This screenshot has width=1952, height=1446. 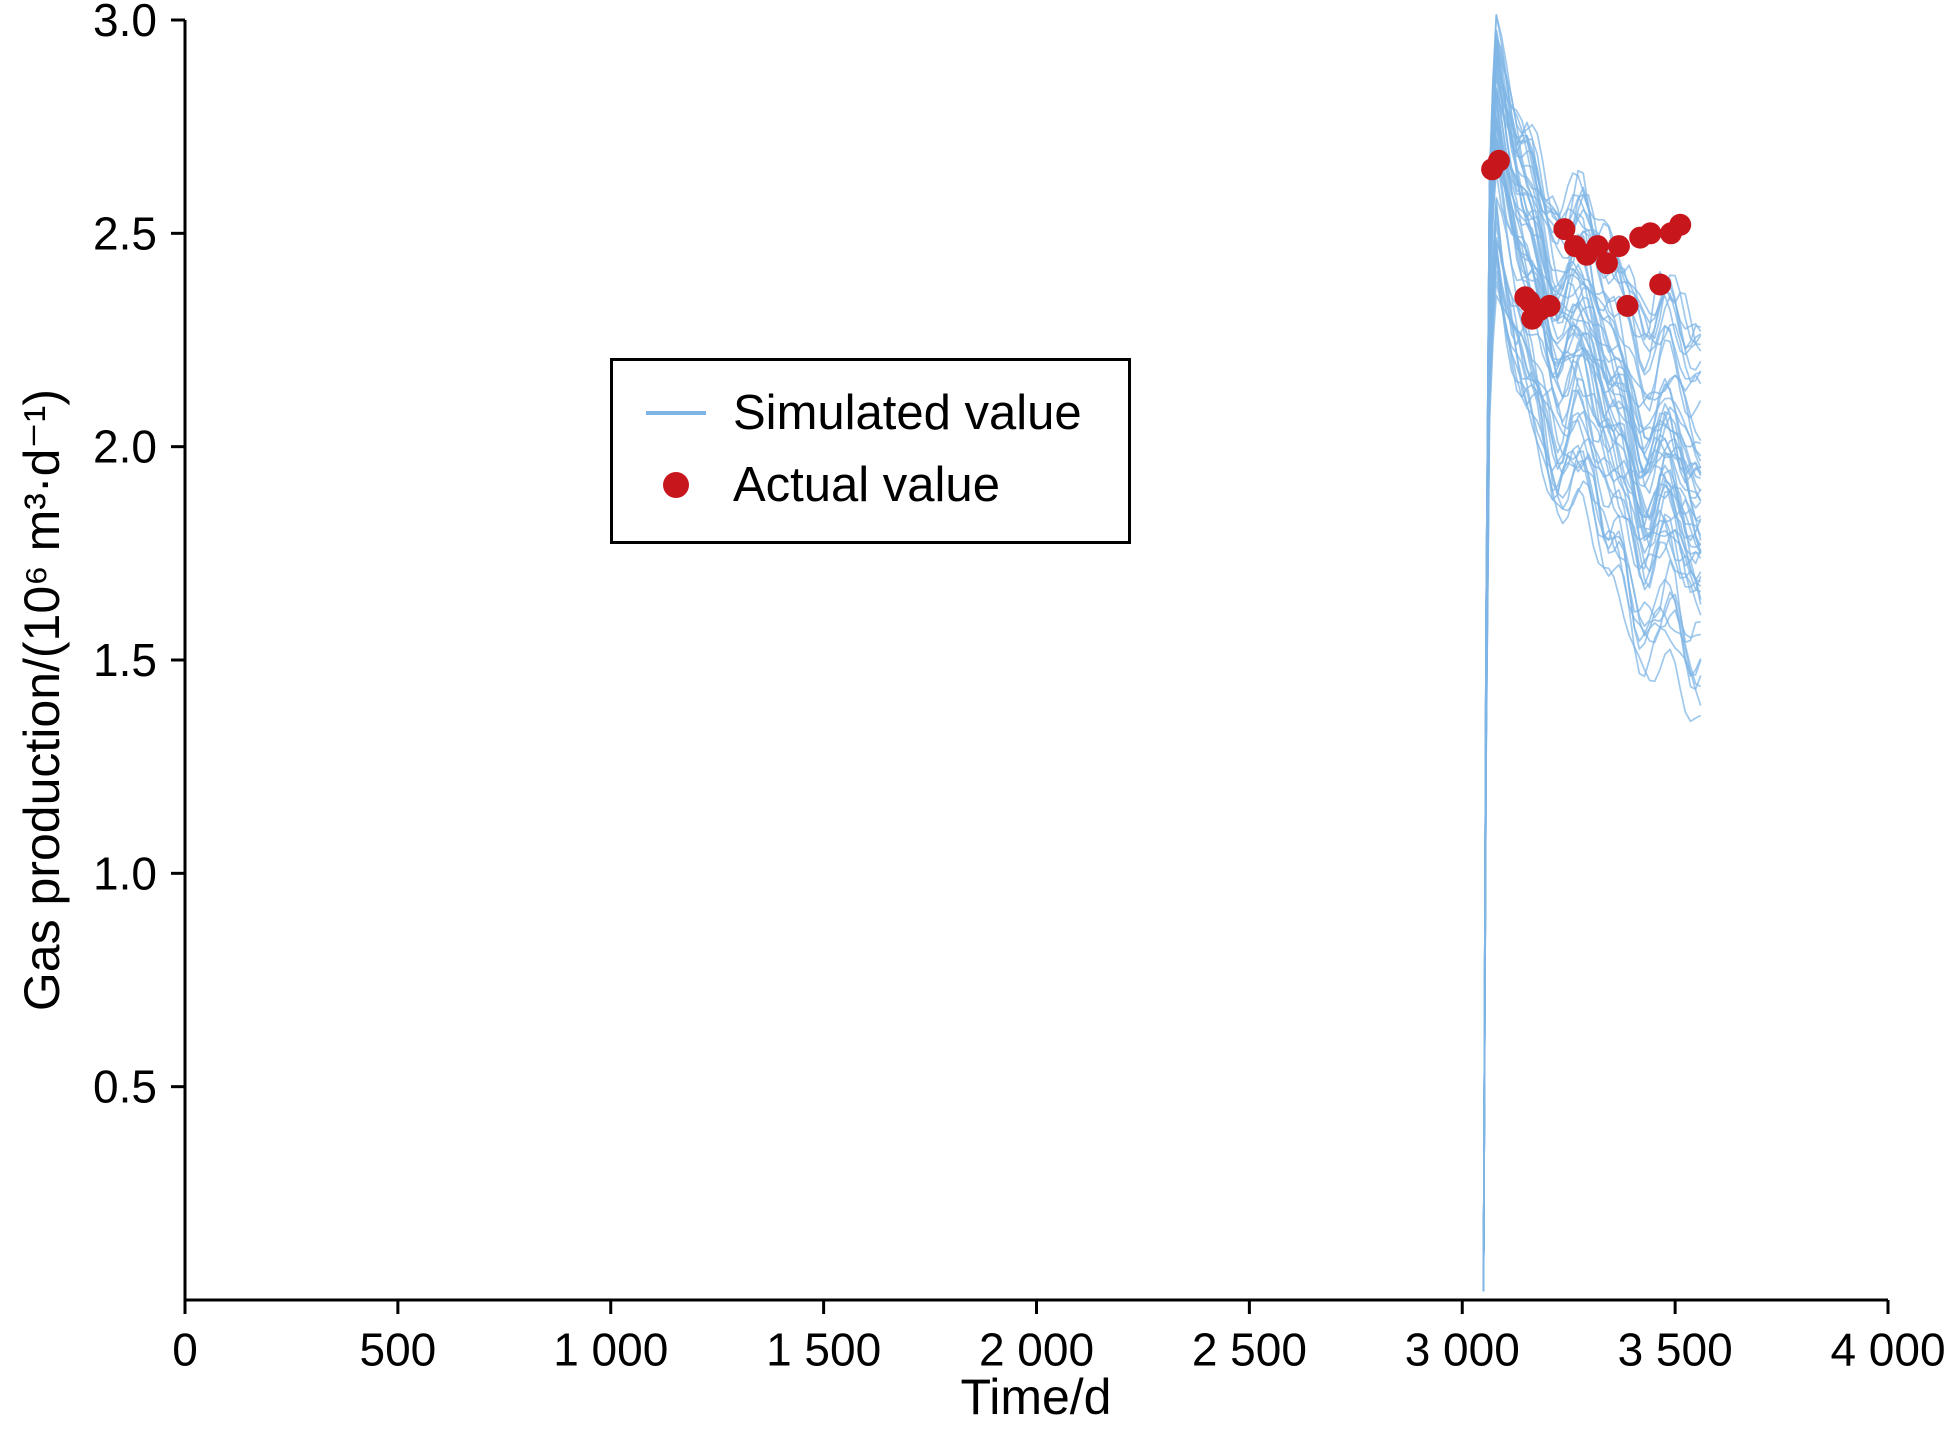 What do you see at coordinates (1036, 1350) in the screenshot?
I see `x-tick-label: 2 000` at bounding box center [1036, 1350].